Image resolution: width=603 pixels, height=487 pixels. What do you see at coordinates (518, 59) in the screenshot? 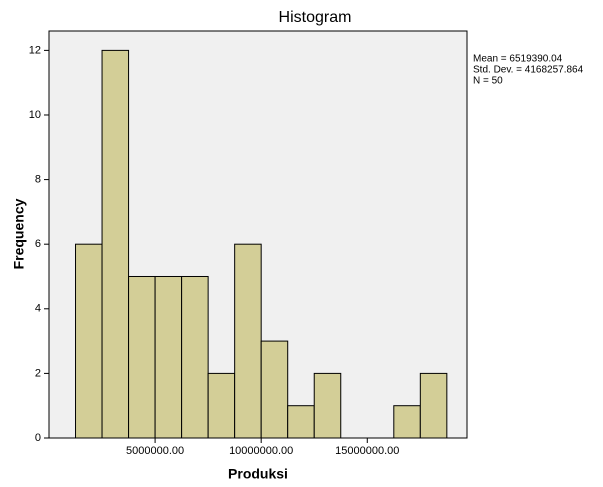
I see `annotation: Mean = 6519390.04` at bounding box center [518, 59].